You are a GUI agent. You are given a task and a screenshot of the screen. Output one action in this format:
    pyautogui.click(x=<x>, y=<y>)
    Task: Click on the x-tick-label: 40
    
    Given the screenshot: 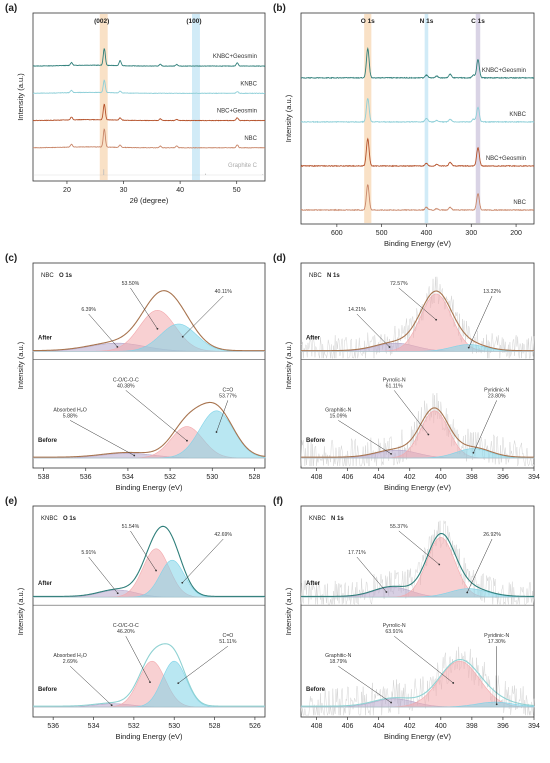 What is the action you would take?
    pyautogui.click(x=180, y=190)
    